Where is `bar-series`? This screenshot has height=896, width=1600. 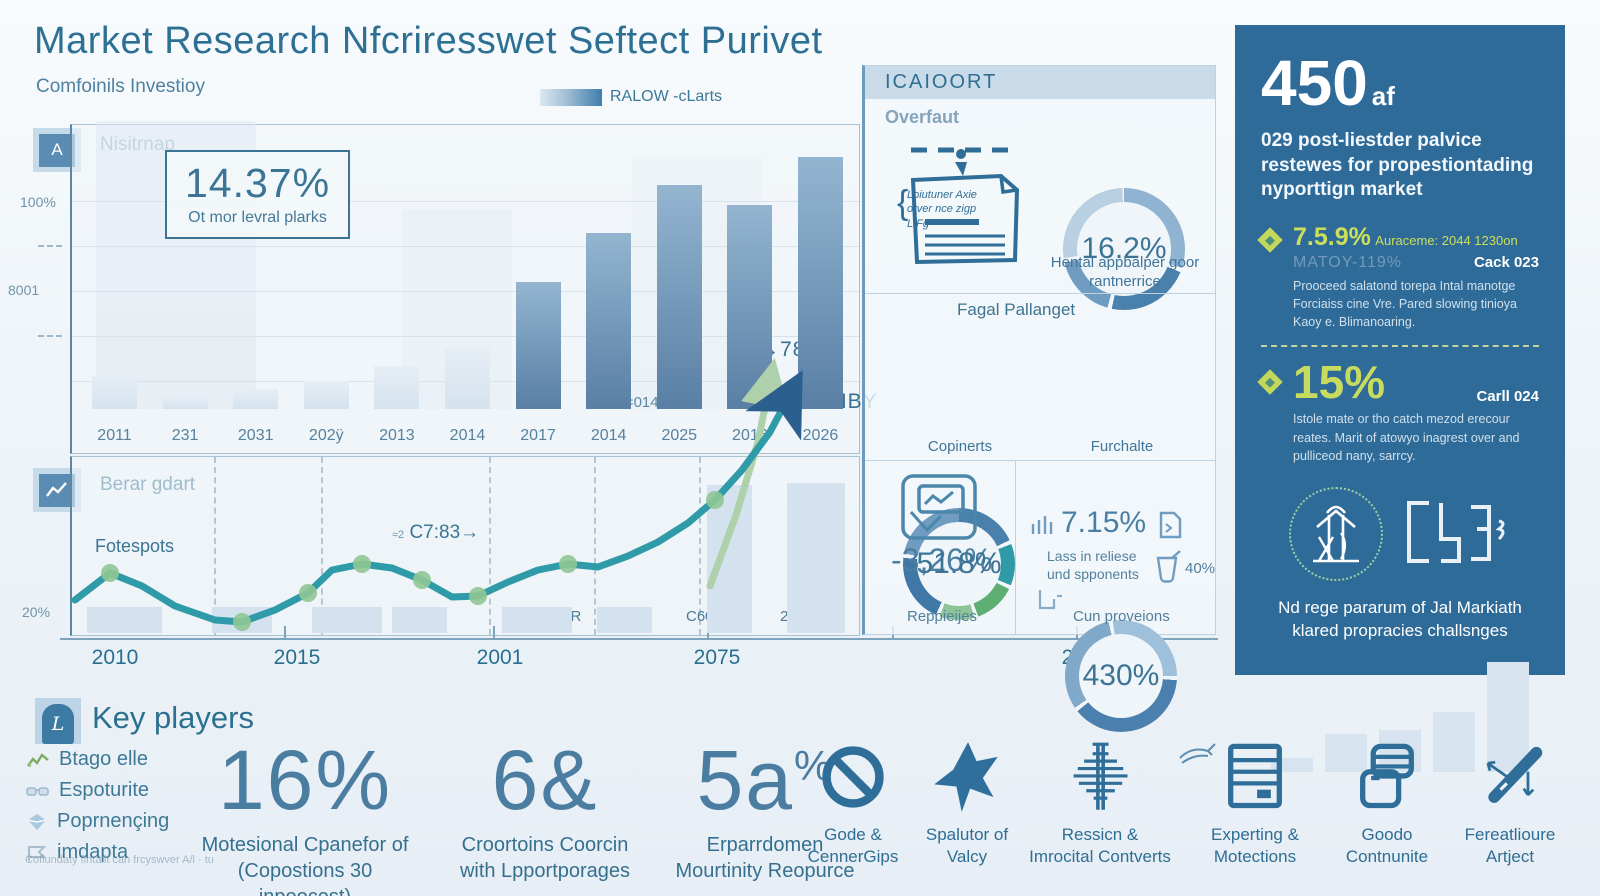
bar-series is located at coordinates (467, 281).